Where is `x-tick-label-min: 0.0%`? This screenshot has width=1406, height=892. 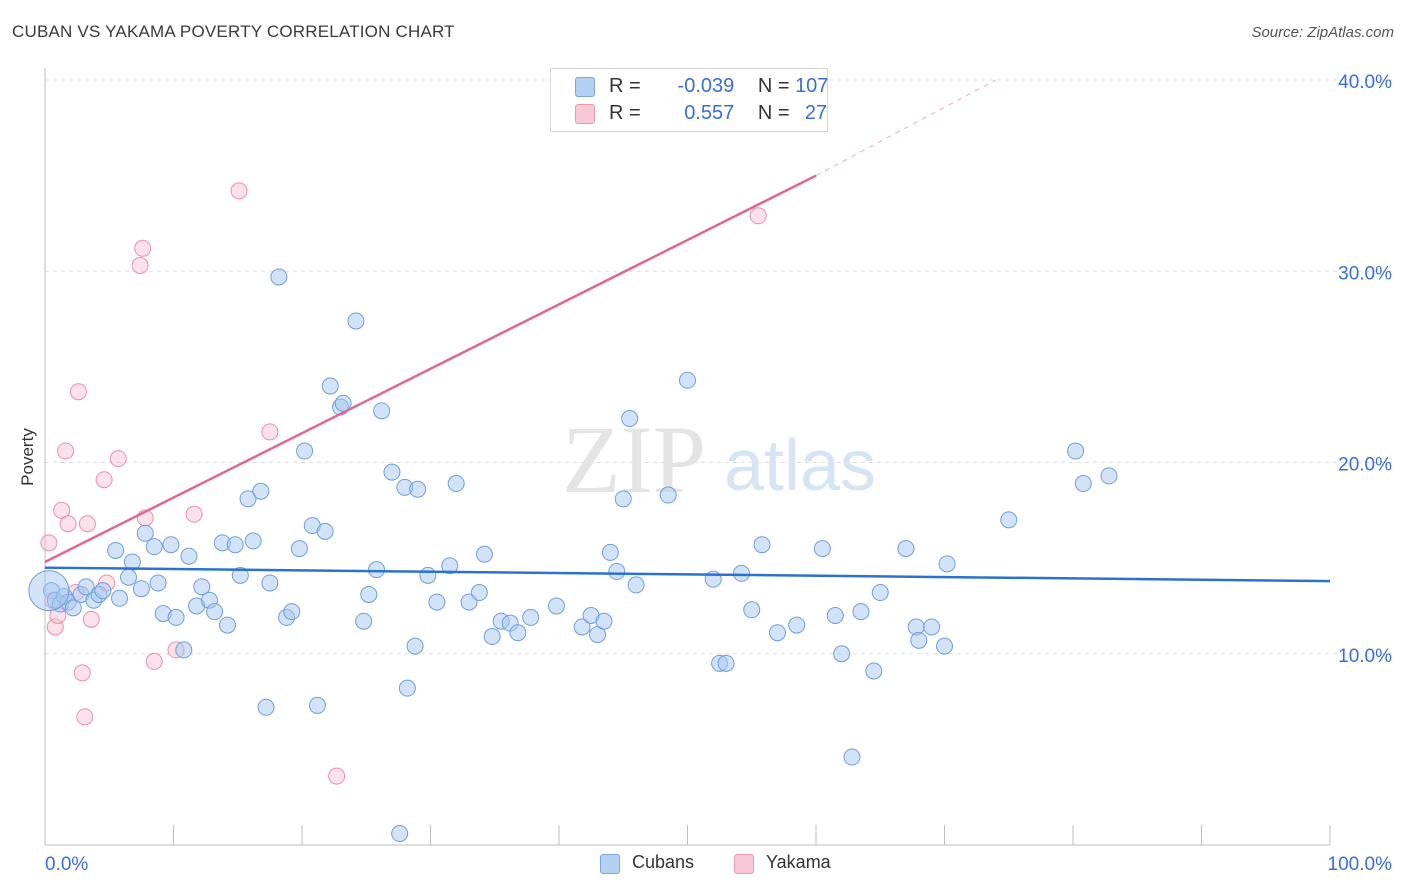
x-tick-label-min: 0.0% is located at coordinates (66, 864).